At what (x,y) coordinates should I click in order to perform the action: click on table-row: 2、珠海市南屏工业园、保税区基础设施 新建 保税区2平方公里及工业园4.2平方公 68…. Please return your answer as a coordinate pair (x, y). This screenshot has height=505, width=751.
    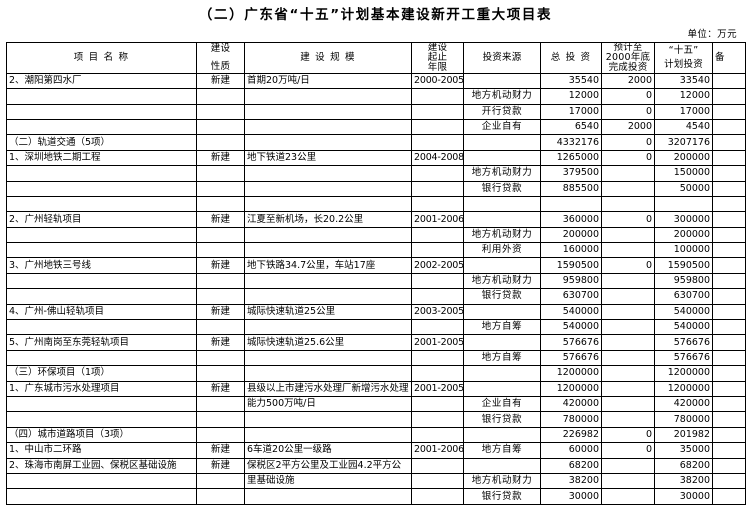
    Looking at the image, I should click on (376, 465).